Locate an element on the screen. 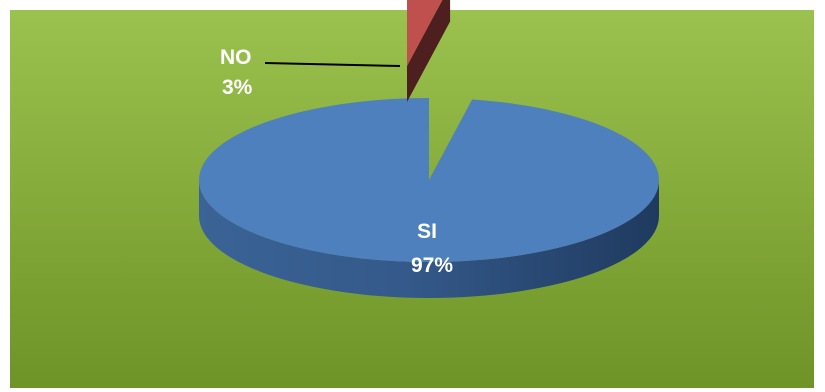 The height and width of the screenshot is (392, 825). pie-slice-no-cut-face is located at coordinates (429, 51).